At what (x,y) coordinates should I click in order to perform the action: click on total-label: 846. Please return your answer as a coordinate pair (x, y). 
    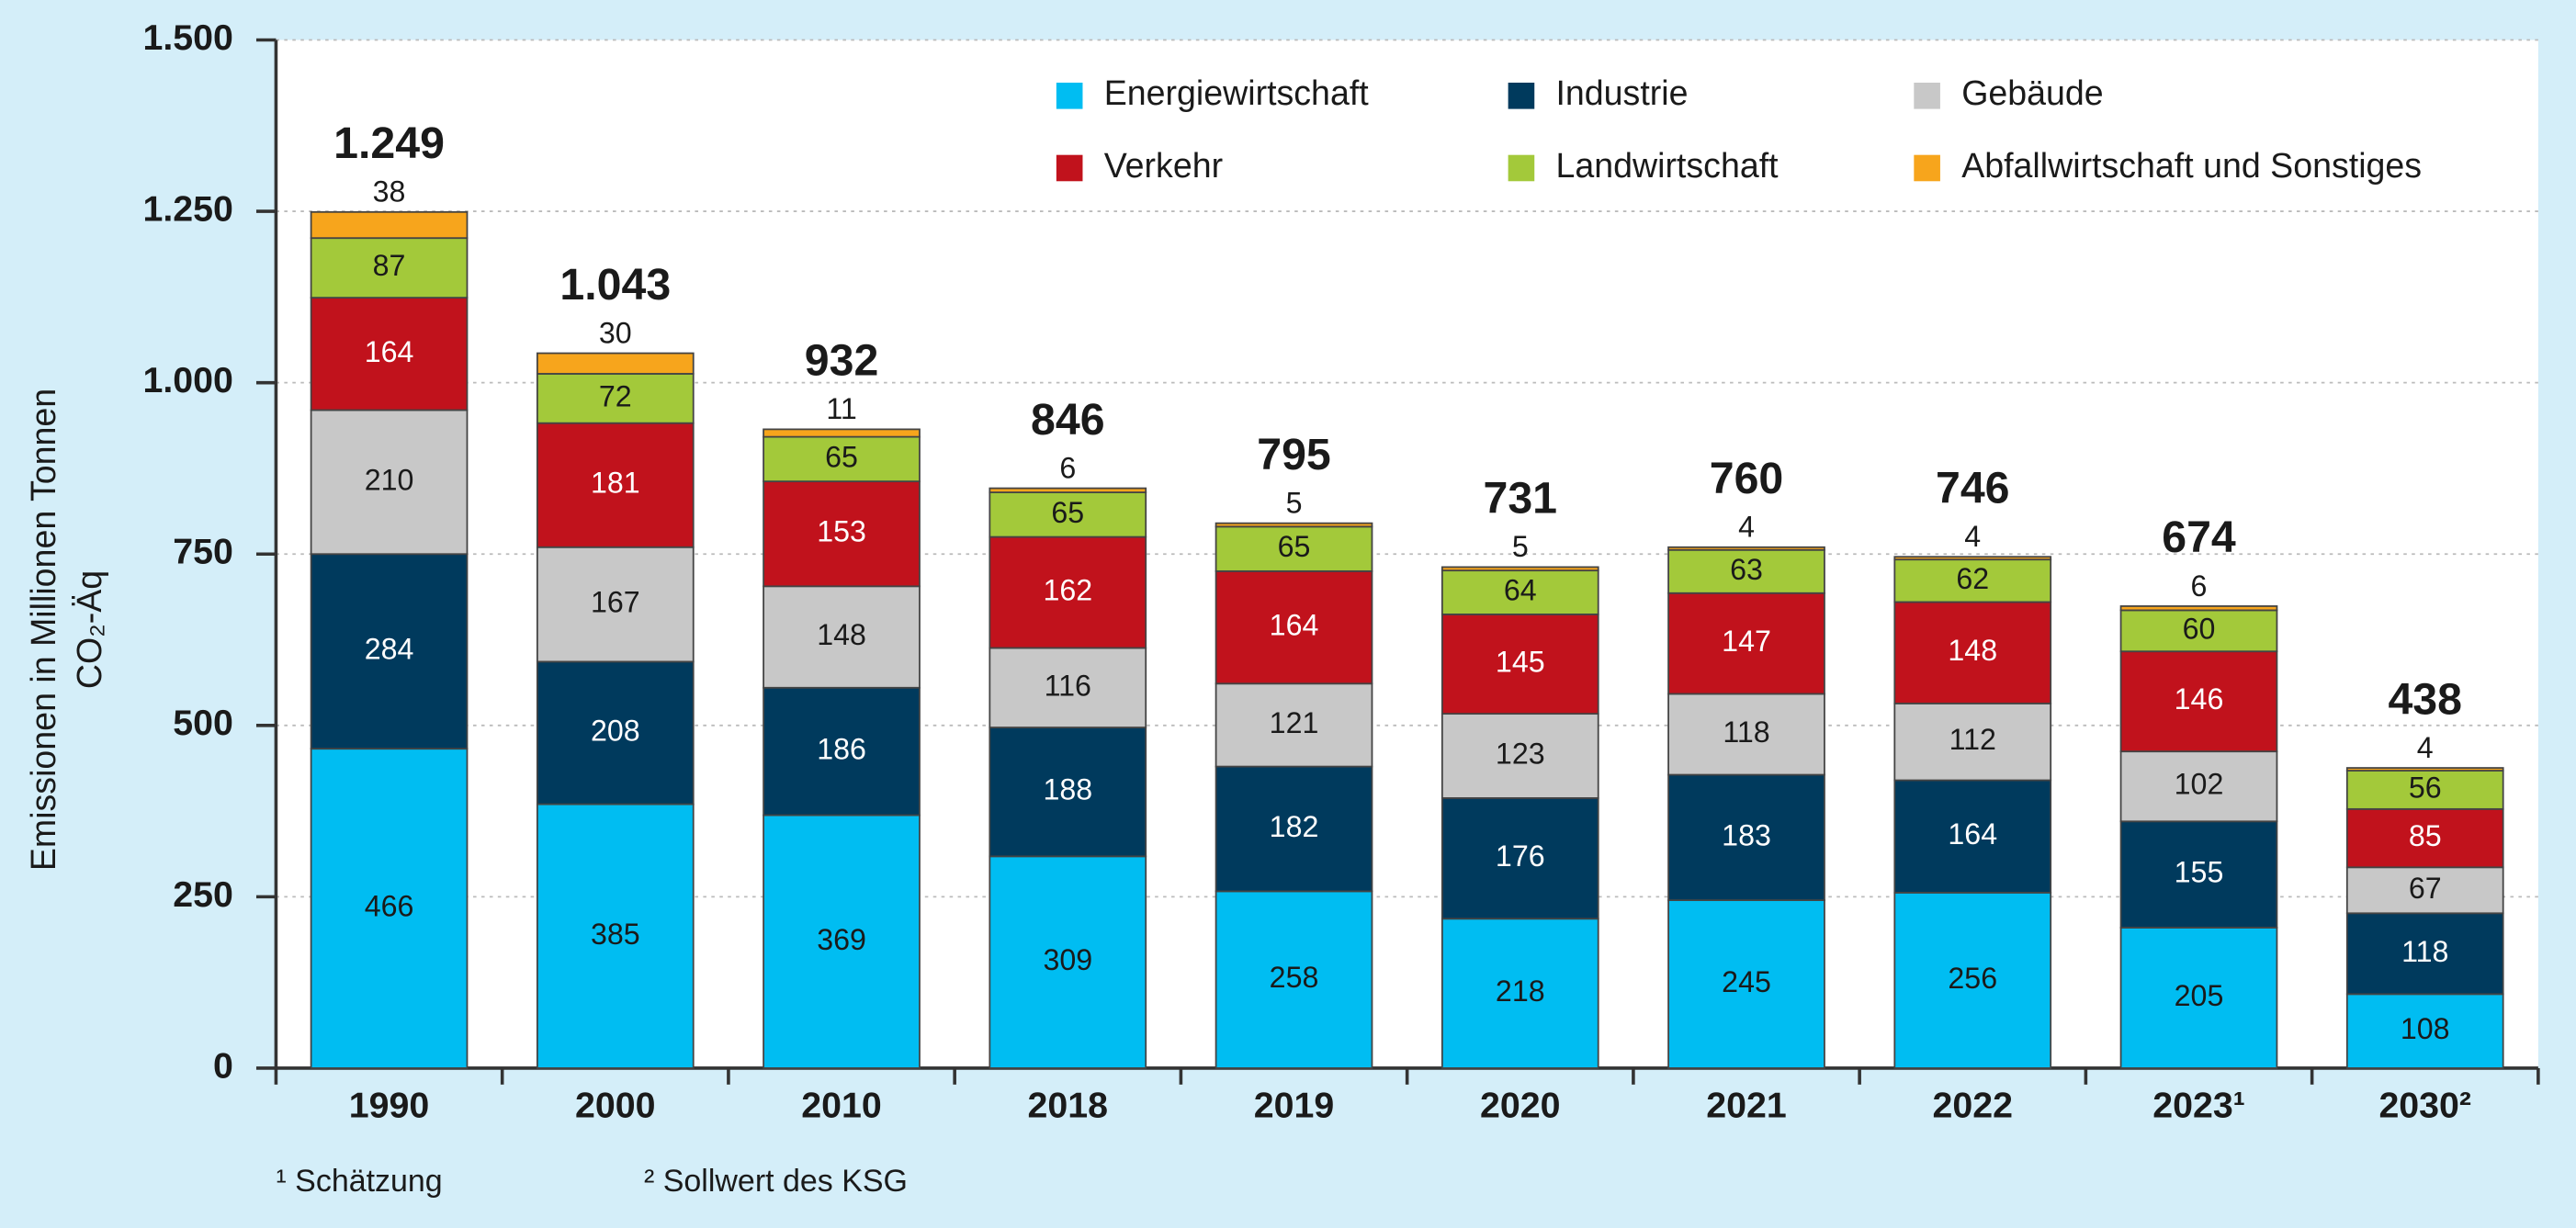
    Looking at the image, I should click on (1068, 420).